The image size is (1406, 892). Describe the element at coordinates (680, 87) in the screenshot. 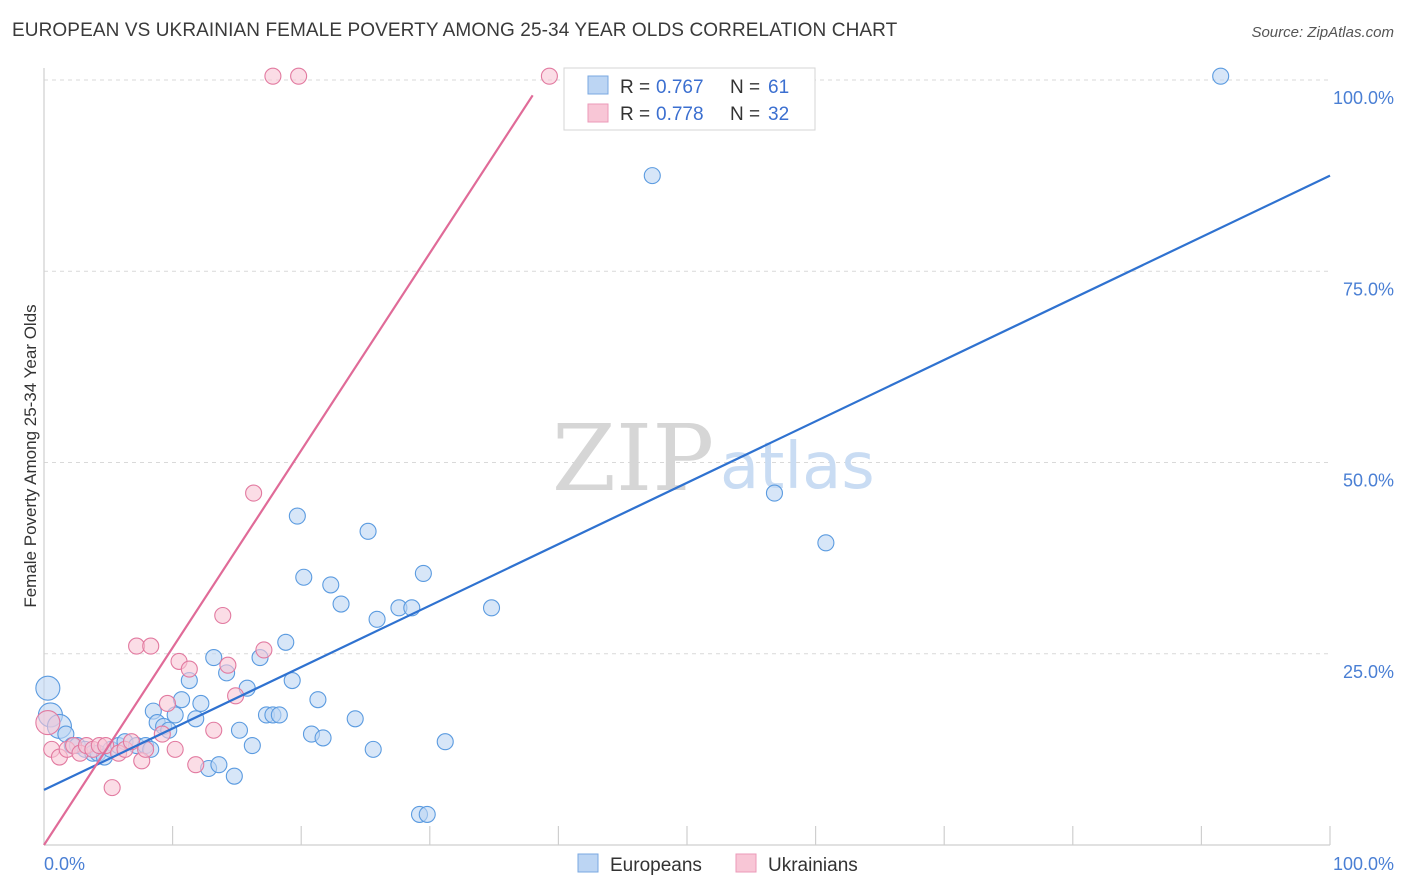

I see `legend-r-value-europeans: 0.767` at that location.